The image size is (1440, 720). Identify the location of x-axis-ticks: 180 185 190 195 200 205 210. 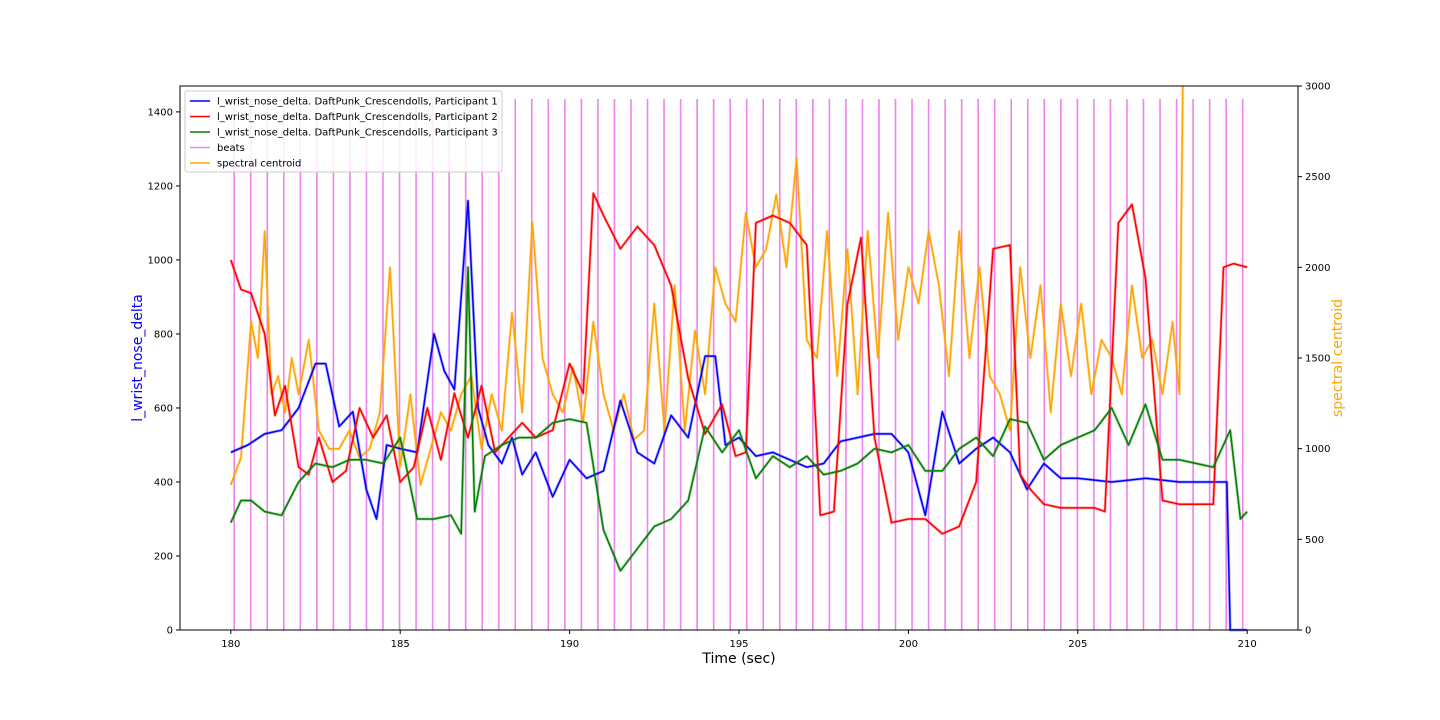
(739, 640).